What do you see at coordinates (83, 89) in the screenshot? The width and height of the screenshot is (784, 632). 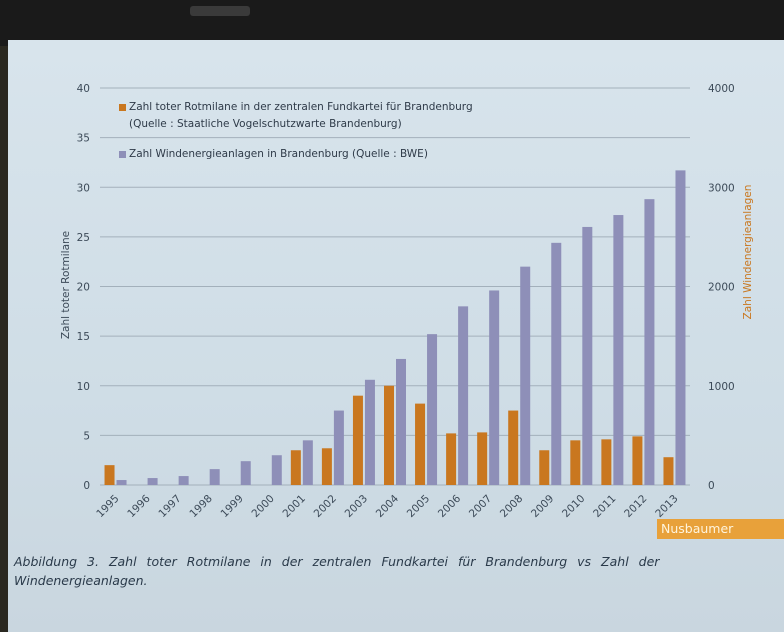 I see `left-tick-label: 40` at bounding box center [83, 89].